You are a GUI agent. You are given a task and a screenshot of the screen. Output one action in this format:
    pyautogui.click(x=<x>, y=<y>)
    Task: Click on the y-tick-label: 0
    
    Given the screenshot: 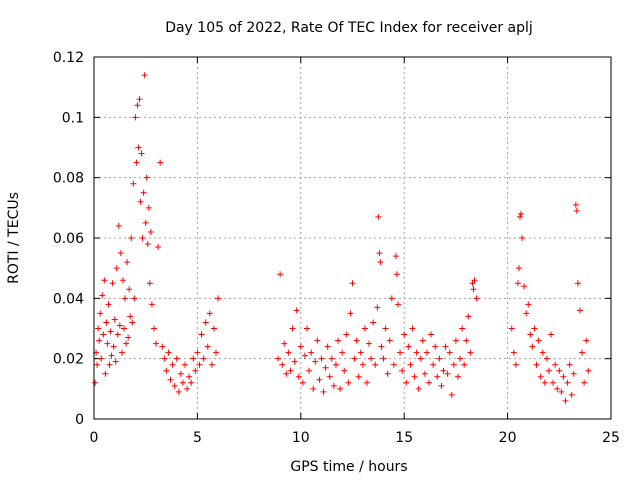 What is the action you would take?
    pyautogui.click(x=79, y=420)
    